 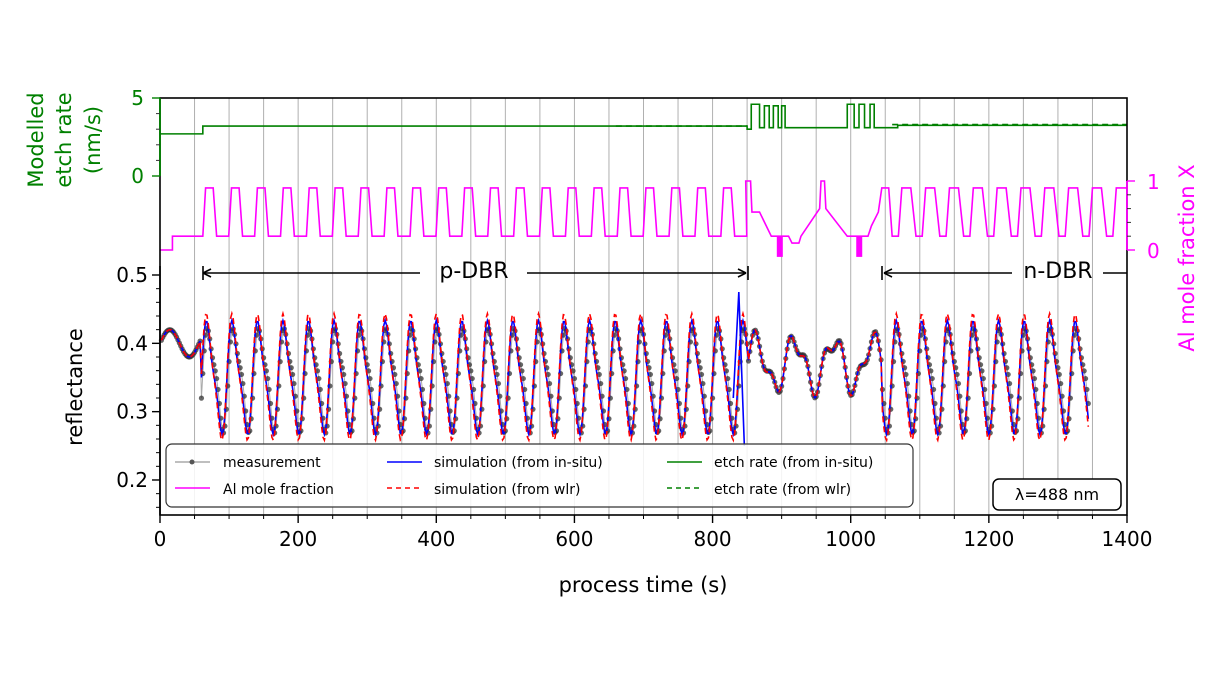 I want to click on wavelength-label: λ=488 nm, so click(x=1057, y=494).